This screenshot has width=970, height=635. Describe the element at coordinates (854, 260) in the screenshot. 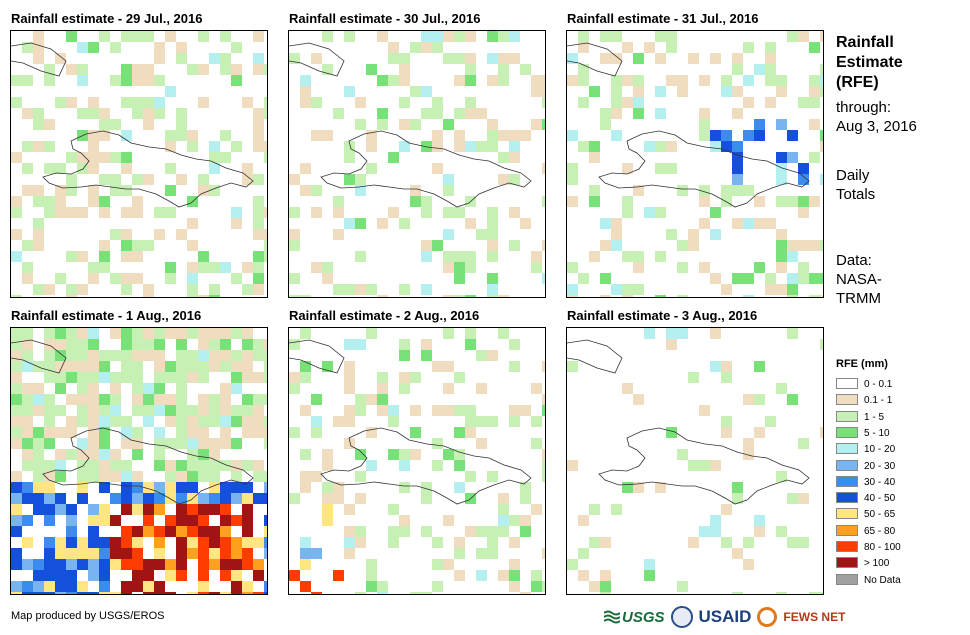

I see `data-source-line: Data:` at that location.